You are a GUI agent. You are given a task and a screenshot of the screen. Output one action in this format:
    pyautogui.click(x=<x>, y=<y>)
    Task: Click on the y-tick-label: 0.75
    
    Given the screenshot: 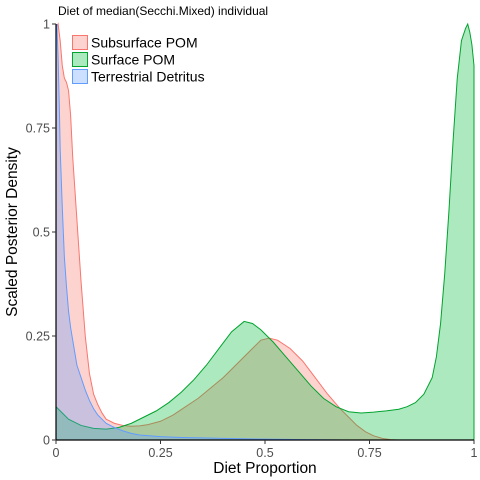 What is the action you would take?
    pyautogui.click(x=38, y=129)
    